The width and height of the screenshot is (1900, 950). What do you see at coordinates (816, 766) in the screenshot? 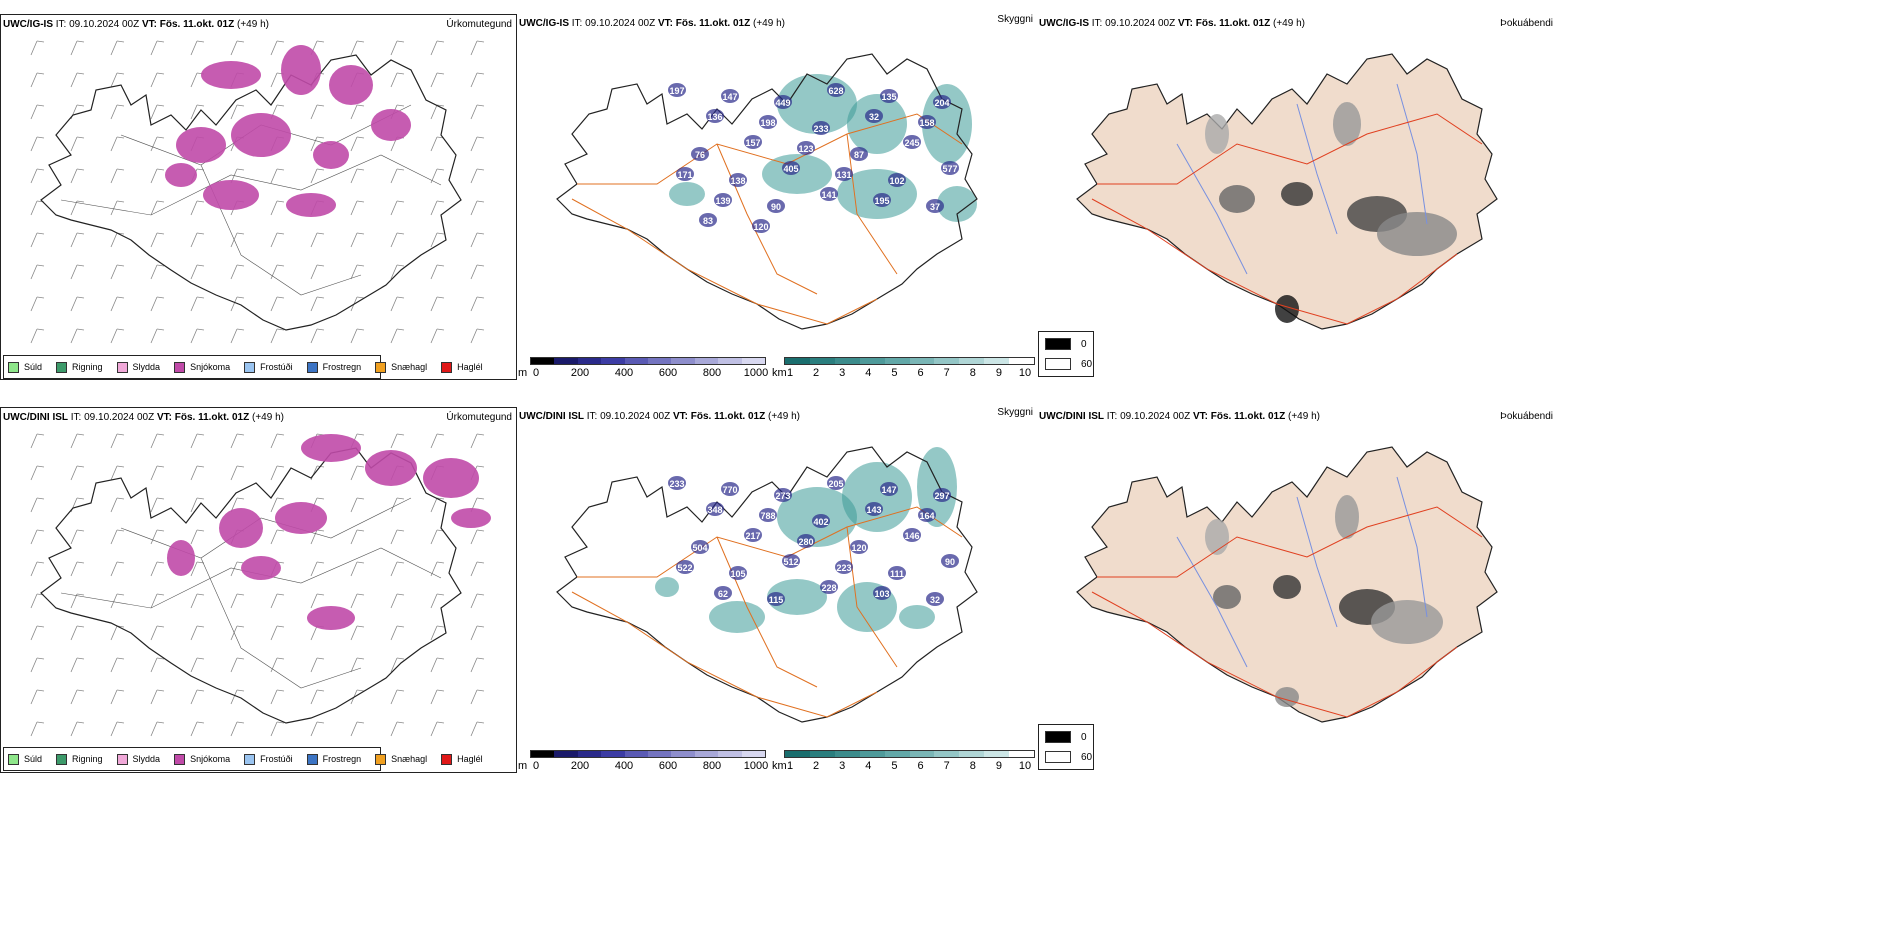
I see `colorbar-tick-label: 2` at bounding box center [816, 766].